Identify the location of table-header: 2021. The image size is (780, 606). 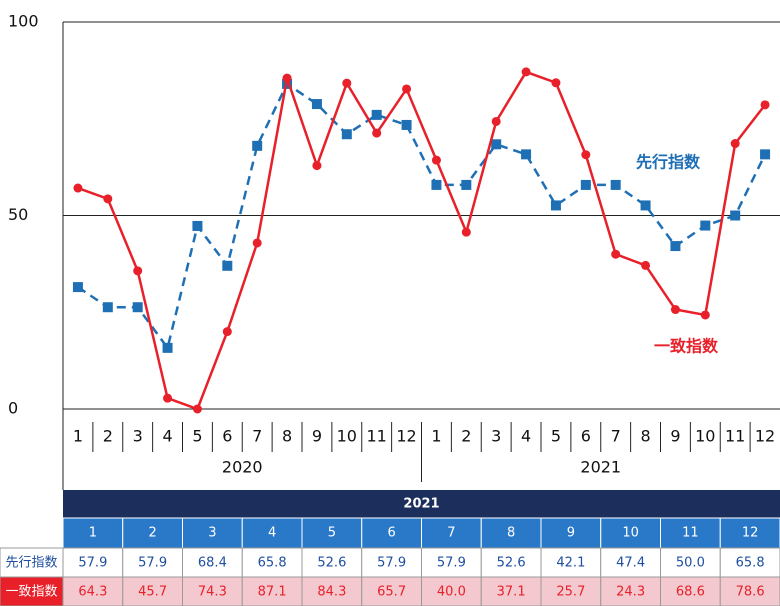
(421, 504).